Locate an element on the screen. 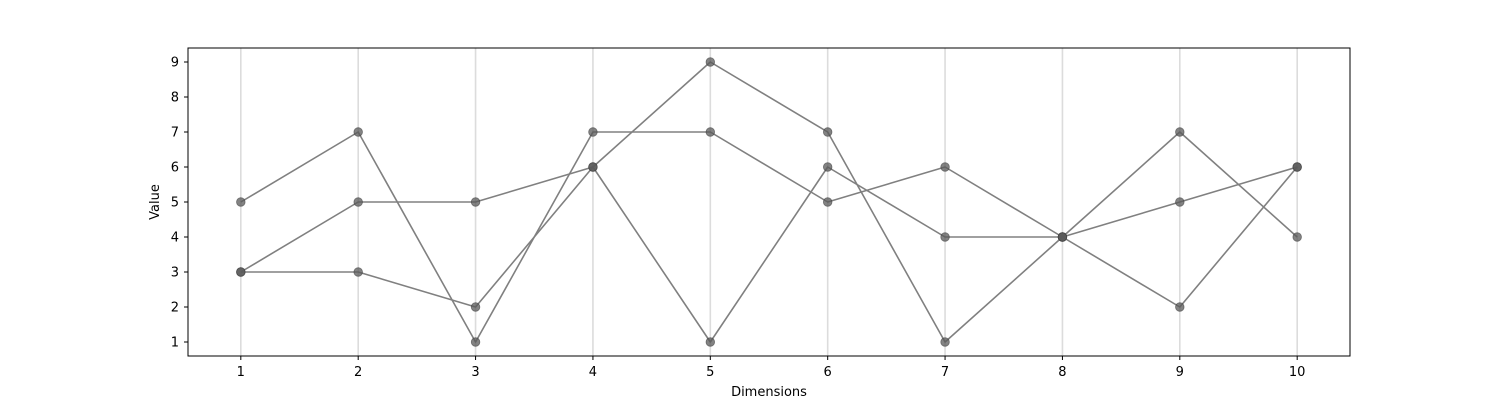  data-point-s2-x10 is located at coordinates (1297, 237).